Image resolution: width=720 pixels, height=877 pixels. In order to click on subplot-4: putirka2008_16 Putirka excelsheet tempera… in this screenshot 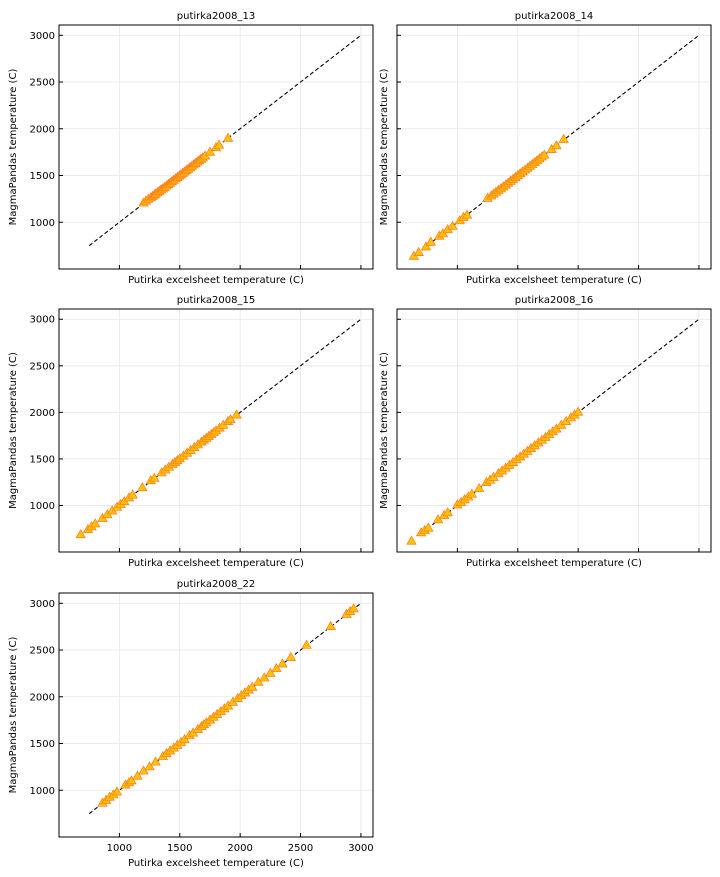, I will do `click(545, 432)`.